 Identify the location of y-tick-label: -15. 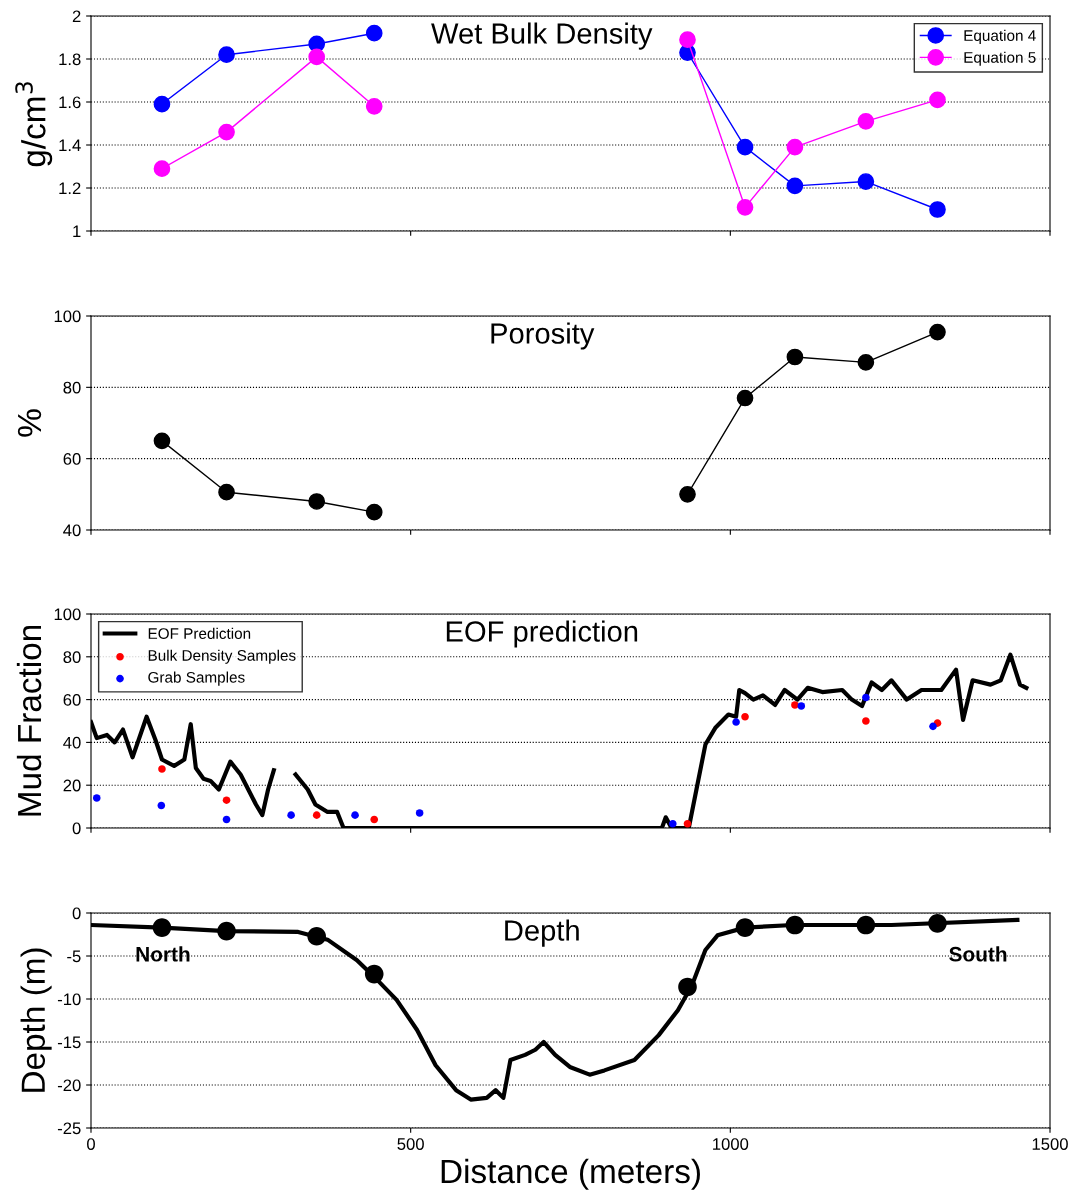
(69, 1042).